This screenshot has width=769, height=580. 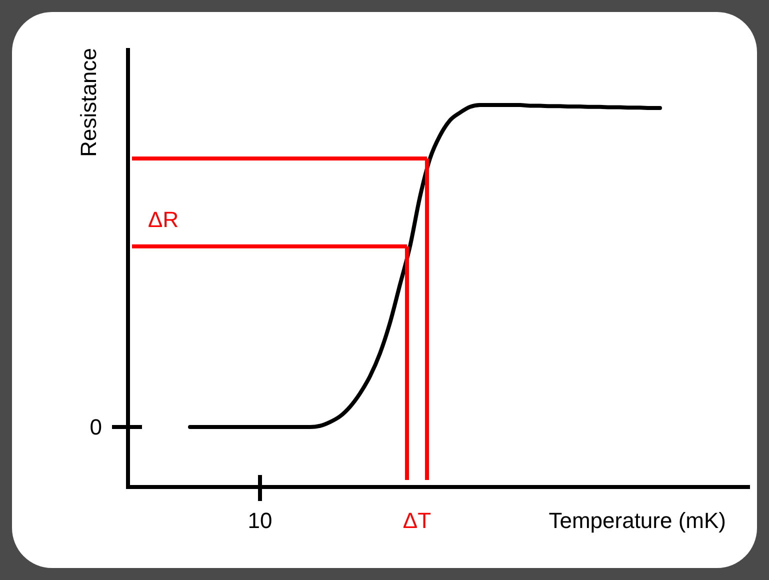 I want to click on text: ΔT, so click(x=417, y=520).